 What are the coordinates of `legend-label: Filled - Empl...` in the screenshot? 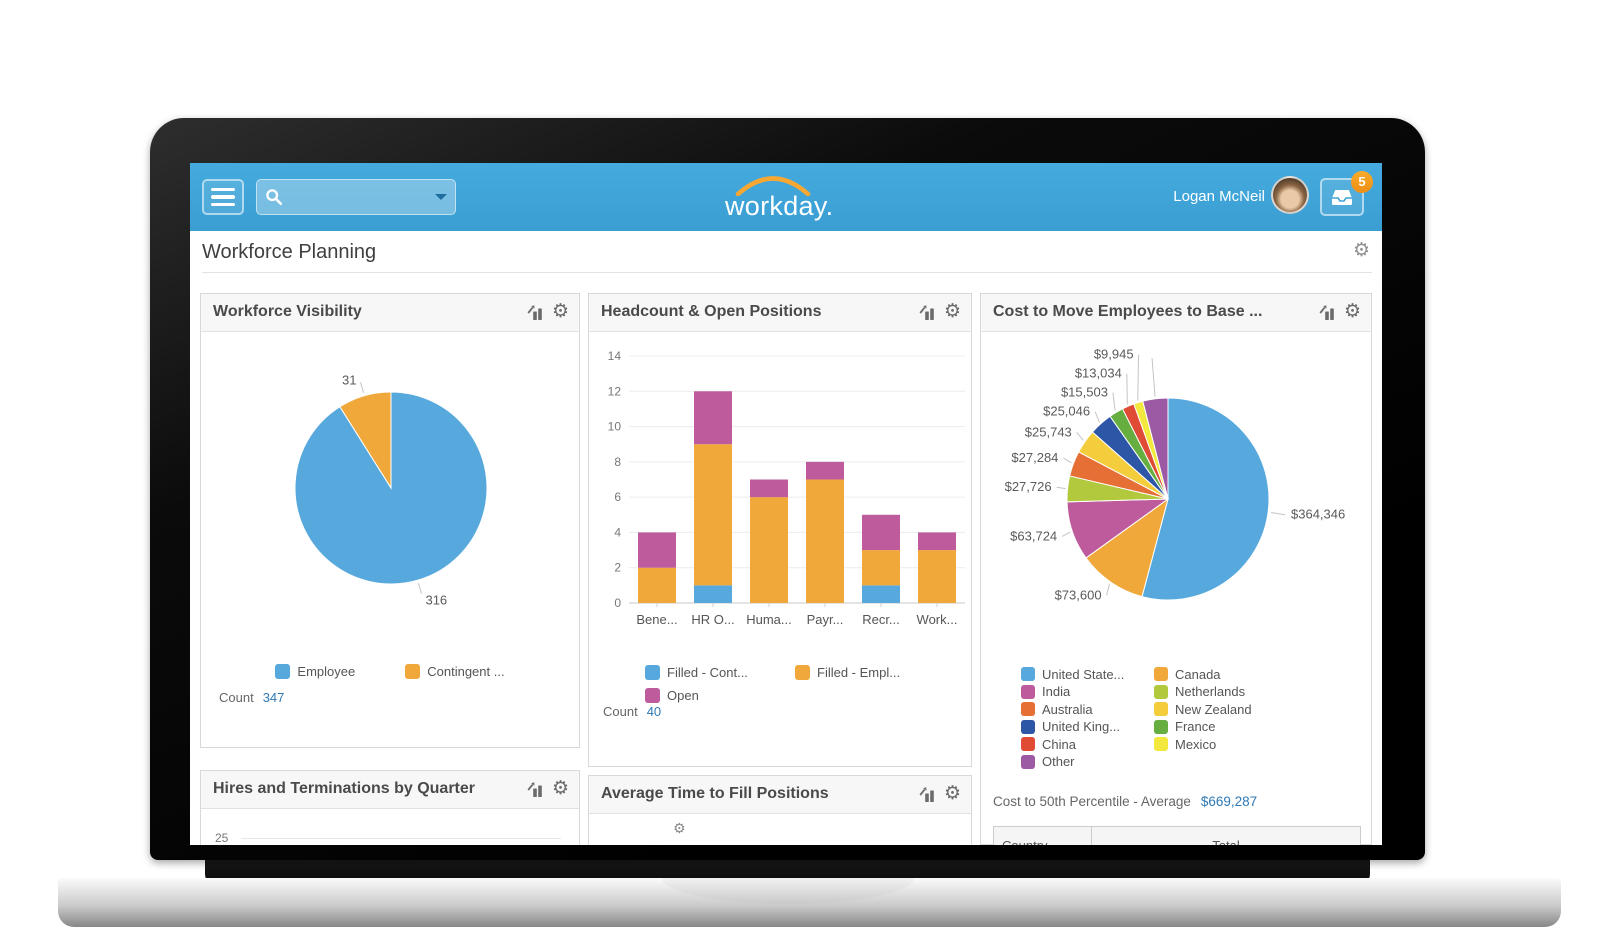 It's located at (859, 672).